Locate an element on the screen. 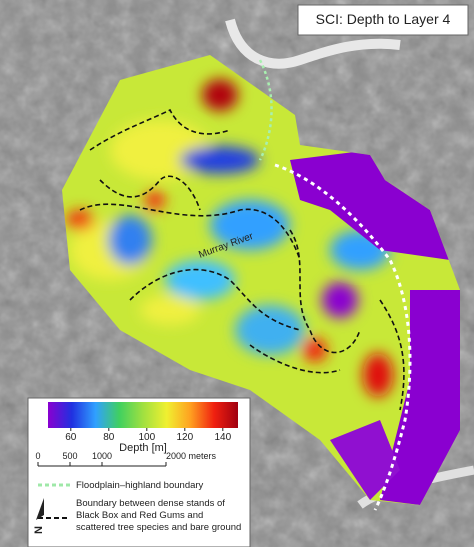 The height and width of the screenshot is (552, 474). scale-tick-label: 0 is located at coordinates (37, 456).